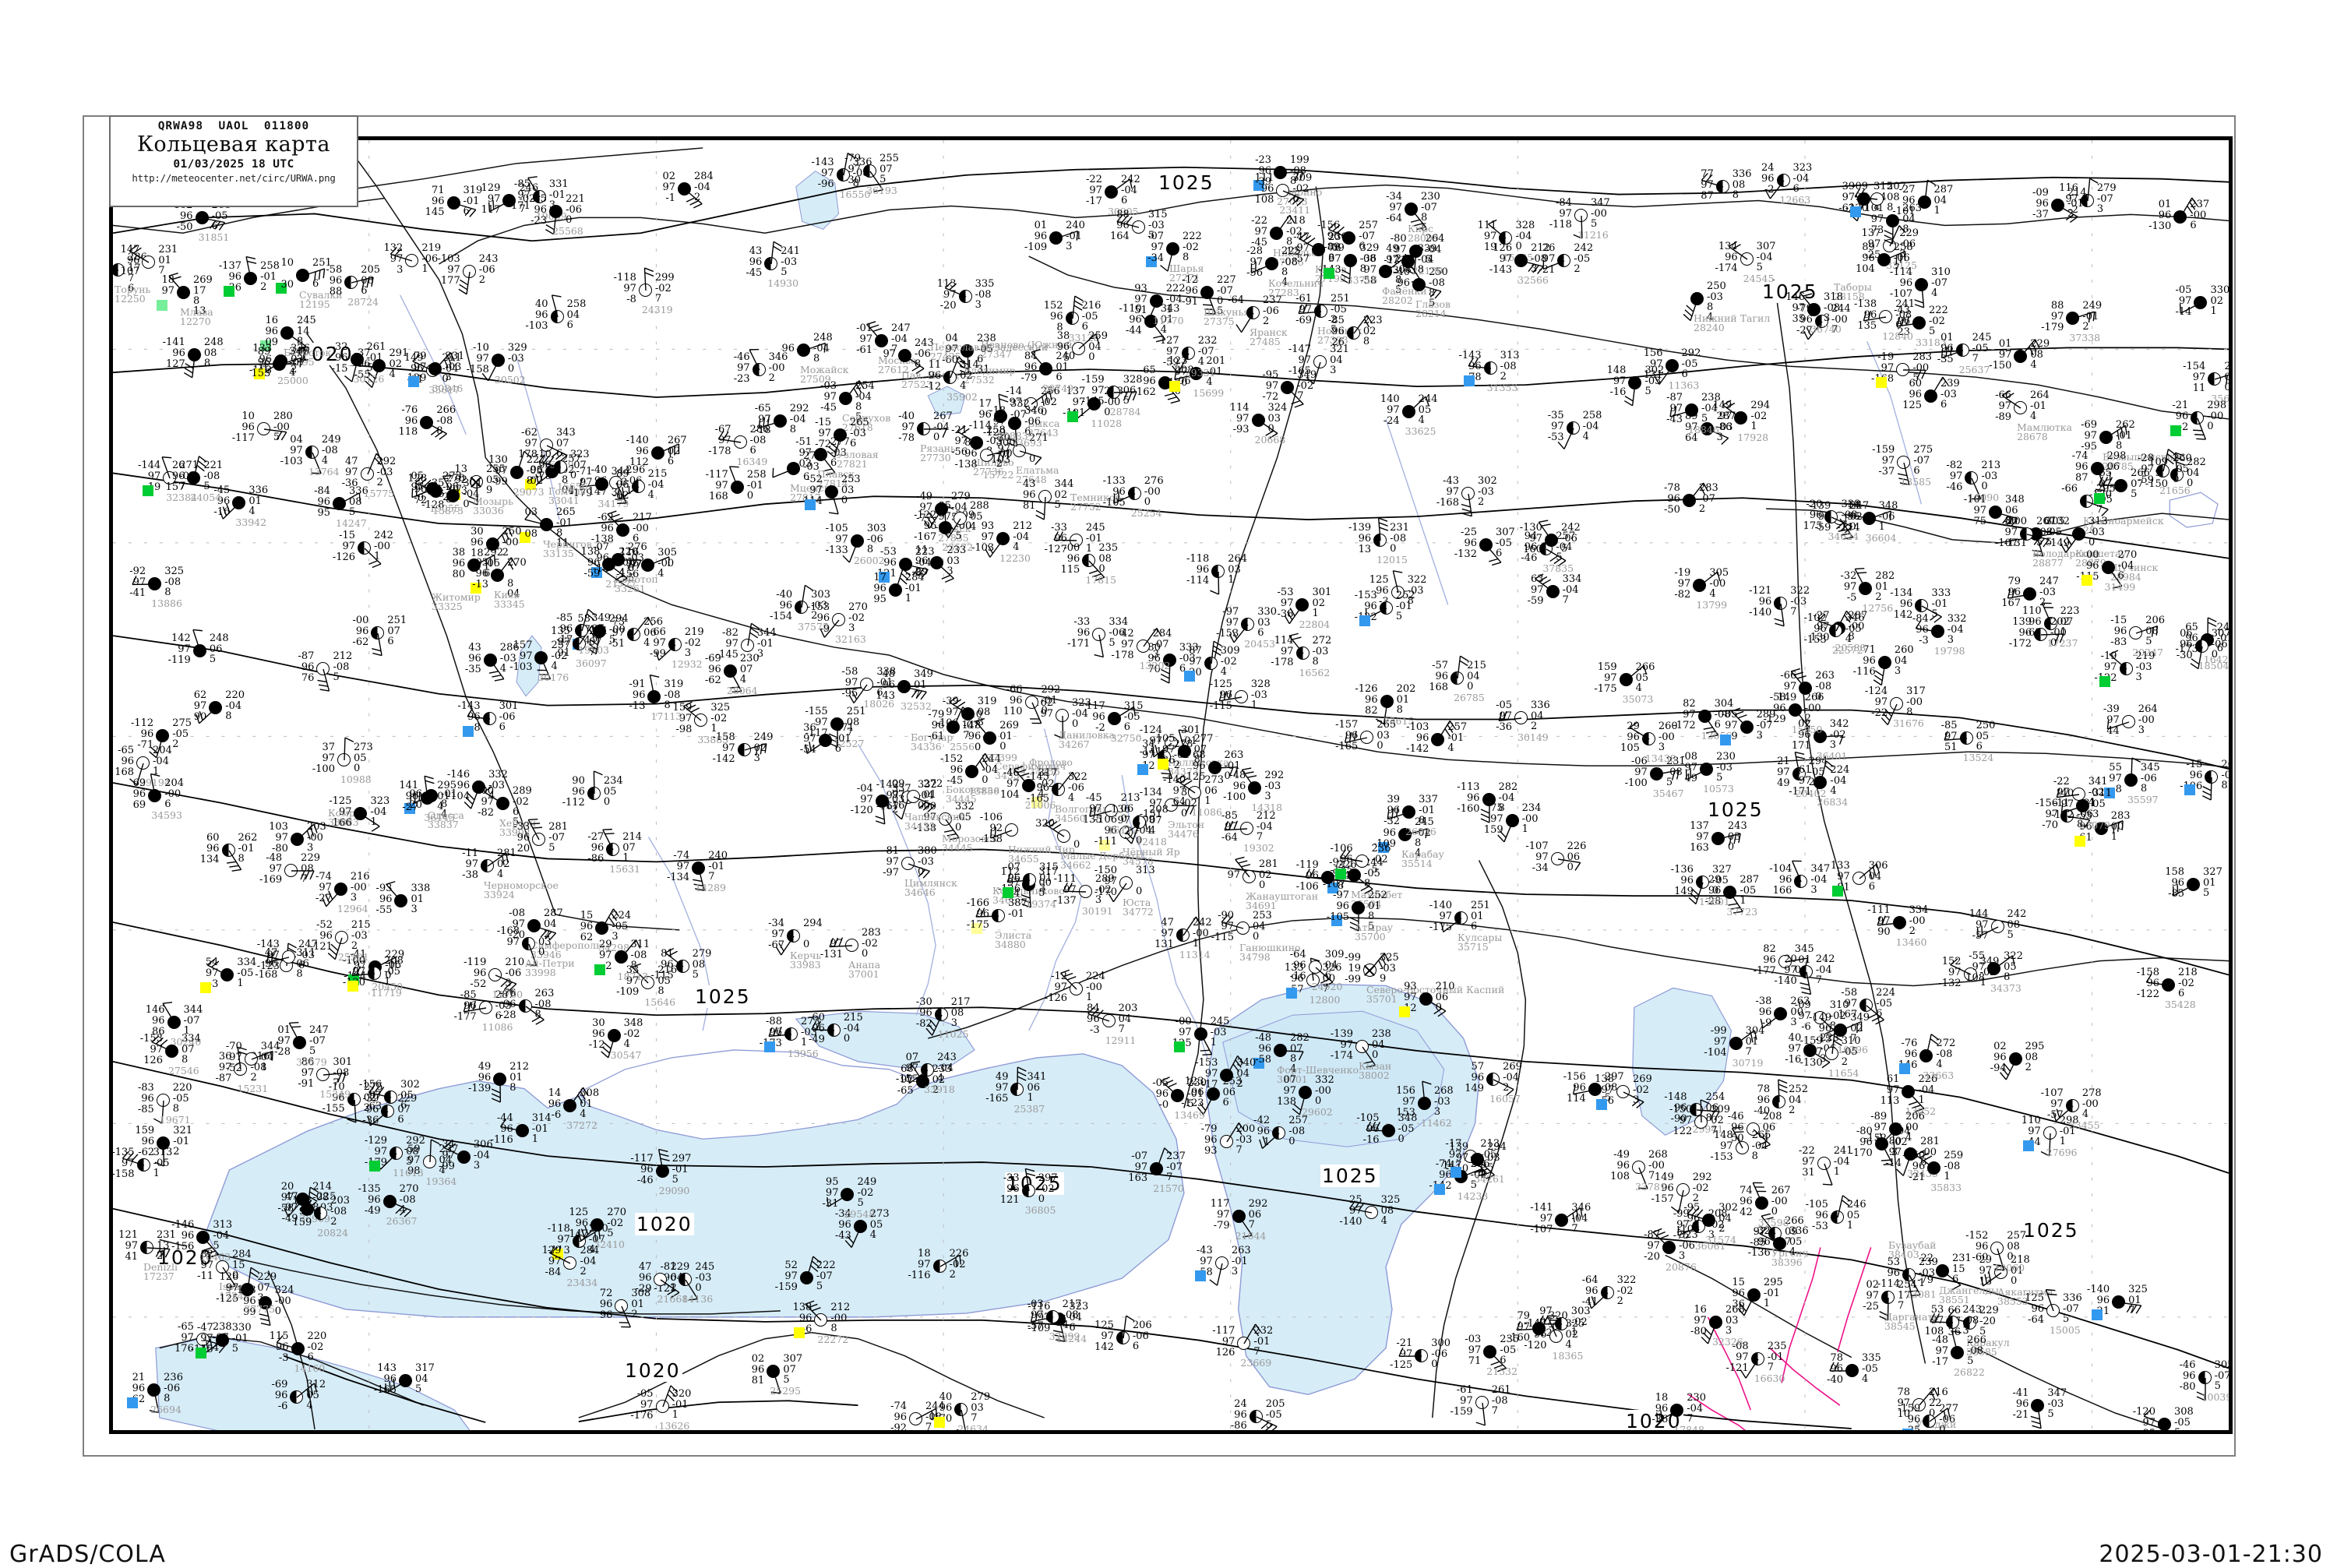 This screenshot has width=2337, height=1568. What do you see at coordinates (2118, 1302) in the screenshot?
I see `station-plot: -140-2196325017` at bounding box center [2118, 1302].